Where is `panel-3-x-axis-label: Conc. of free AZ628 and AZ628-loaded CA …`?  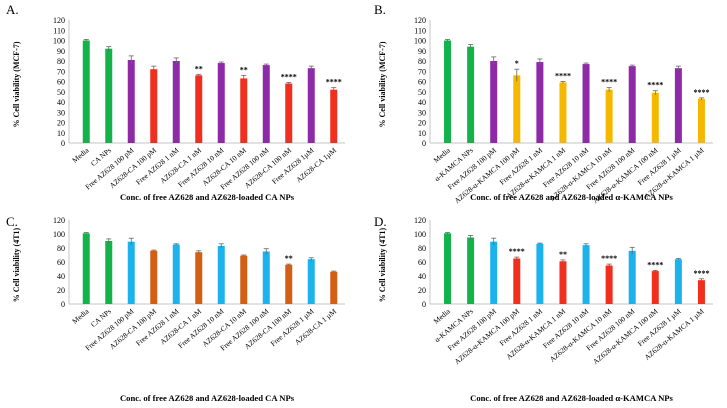
panel-3-x-axis-label: Conc. of free AZ628 and AZ628-loaded CA … is located at coordinates (207, 398).